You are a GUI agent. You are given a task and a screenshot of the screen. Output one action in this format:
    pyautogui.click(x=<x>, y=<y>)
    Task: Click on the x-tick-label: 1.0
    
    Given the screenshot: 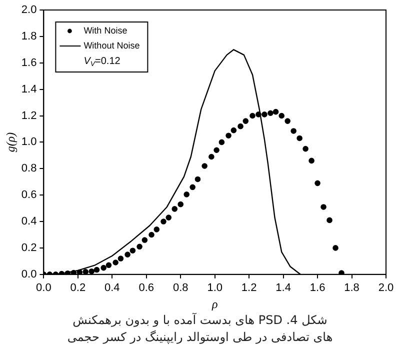 What is the action you would take?
    pyautogui.click(x=214, y=288)
    